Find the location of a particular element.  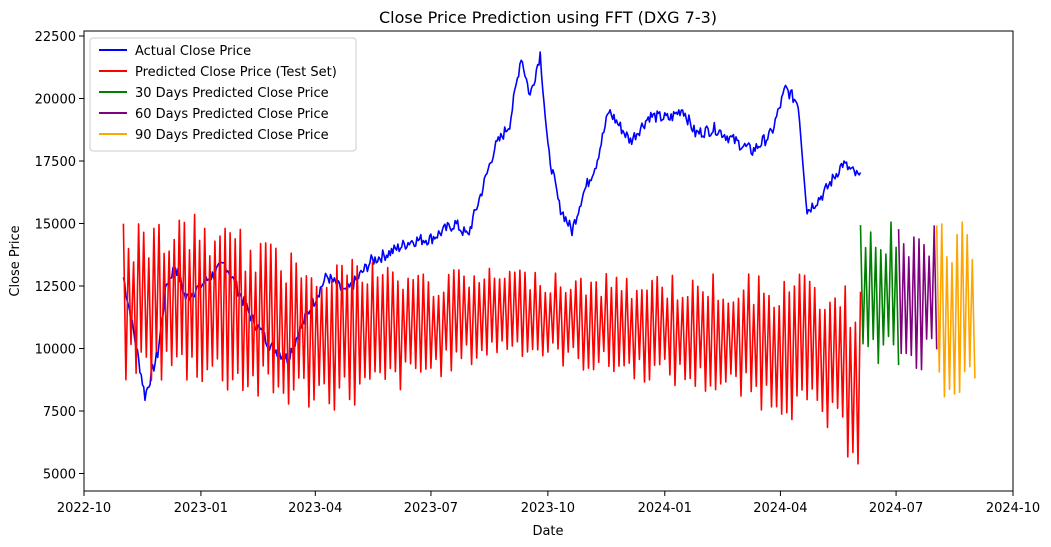

legend-label: Predicted Close Price (Test Set) is located at coordinates (236, 72).